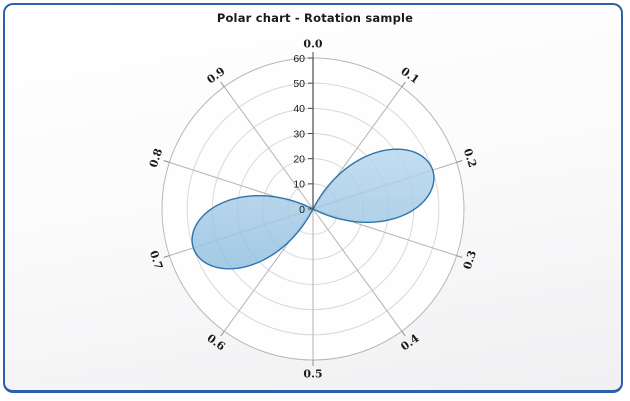  What do you see at coordinates (156, 260) in the screenshot?
I see `angle-label: 0.7` at bounding box center [156, 260].